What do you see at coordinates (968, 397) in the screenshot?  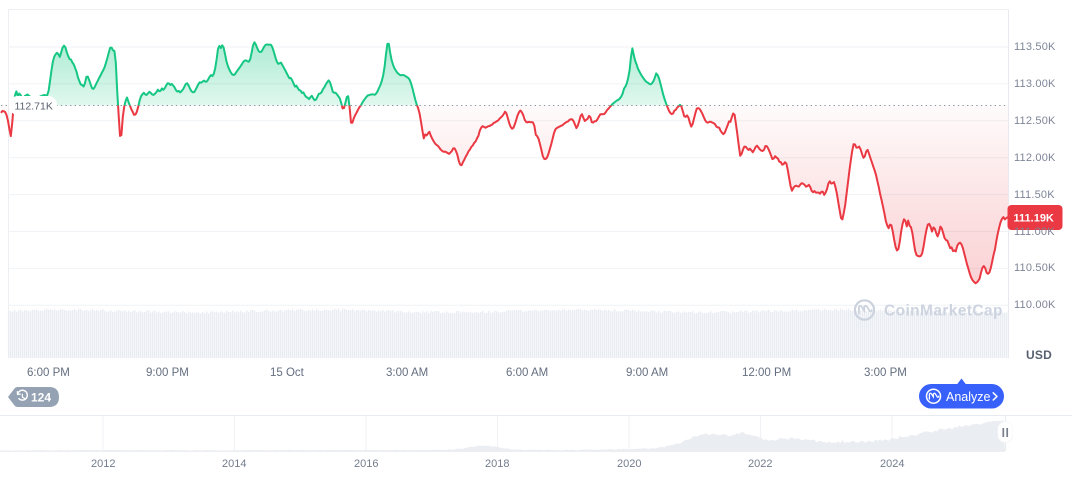 I see `svg-text: Analyze` at bounding box center [968, 397].